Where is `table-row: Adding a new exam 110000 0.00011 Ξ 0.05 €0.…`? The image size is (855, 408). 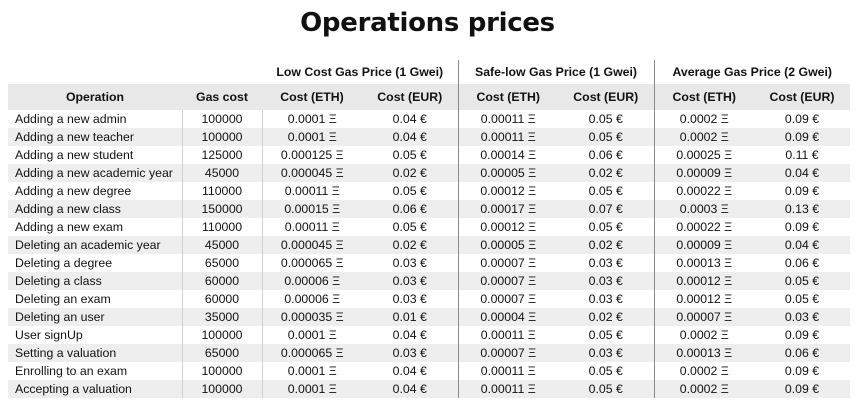
table-row: Adding a new exam 110000 0.00011 Ξ 0.05 €0.… is located at coordinates (429, 227).